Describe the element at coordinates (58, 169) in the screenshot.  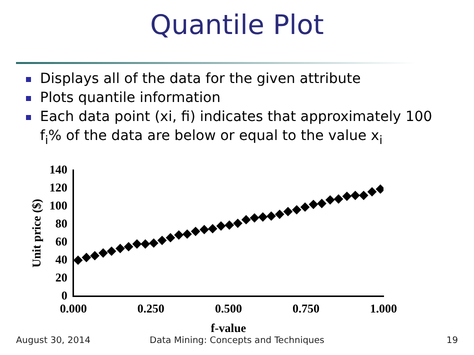
I see `y-tick-label: 140` at that location.